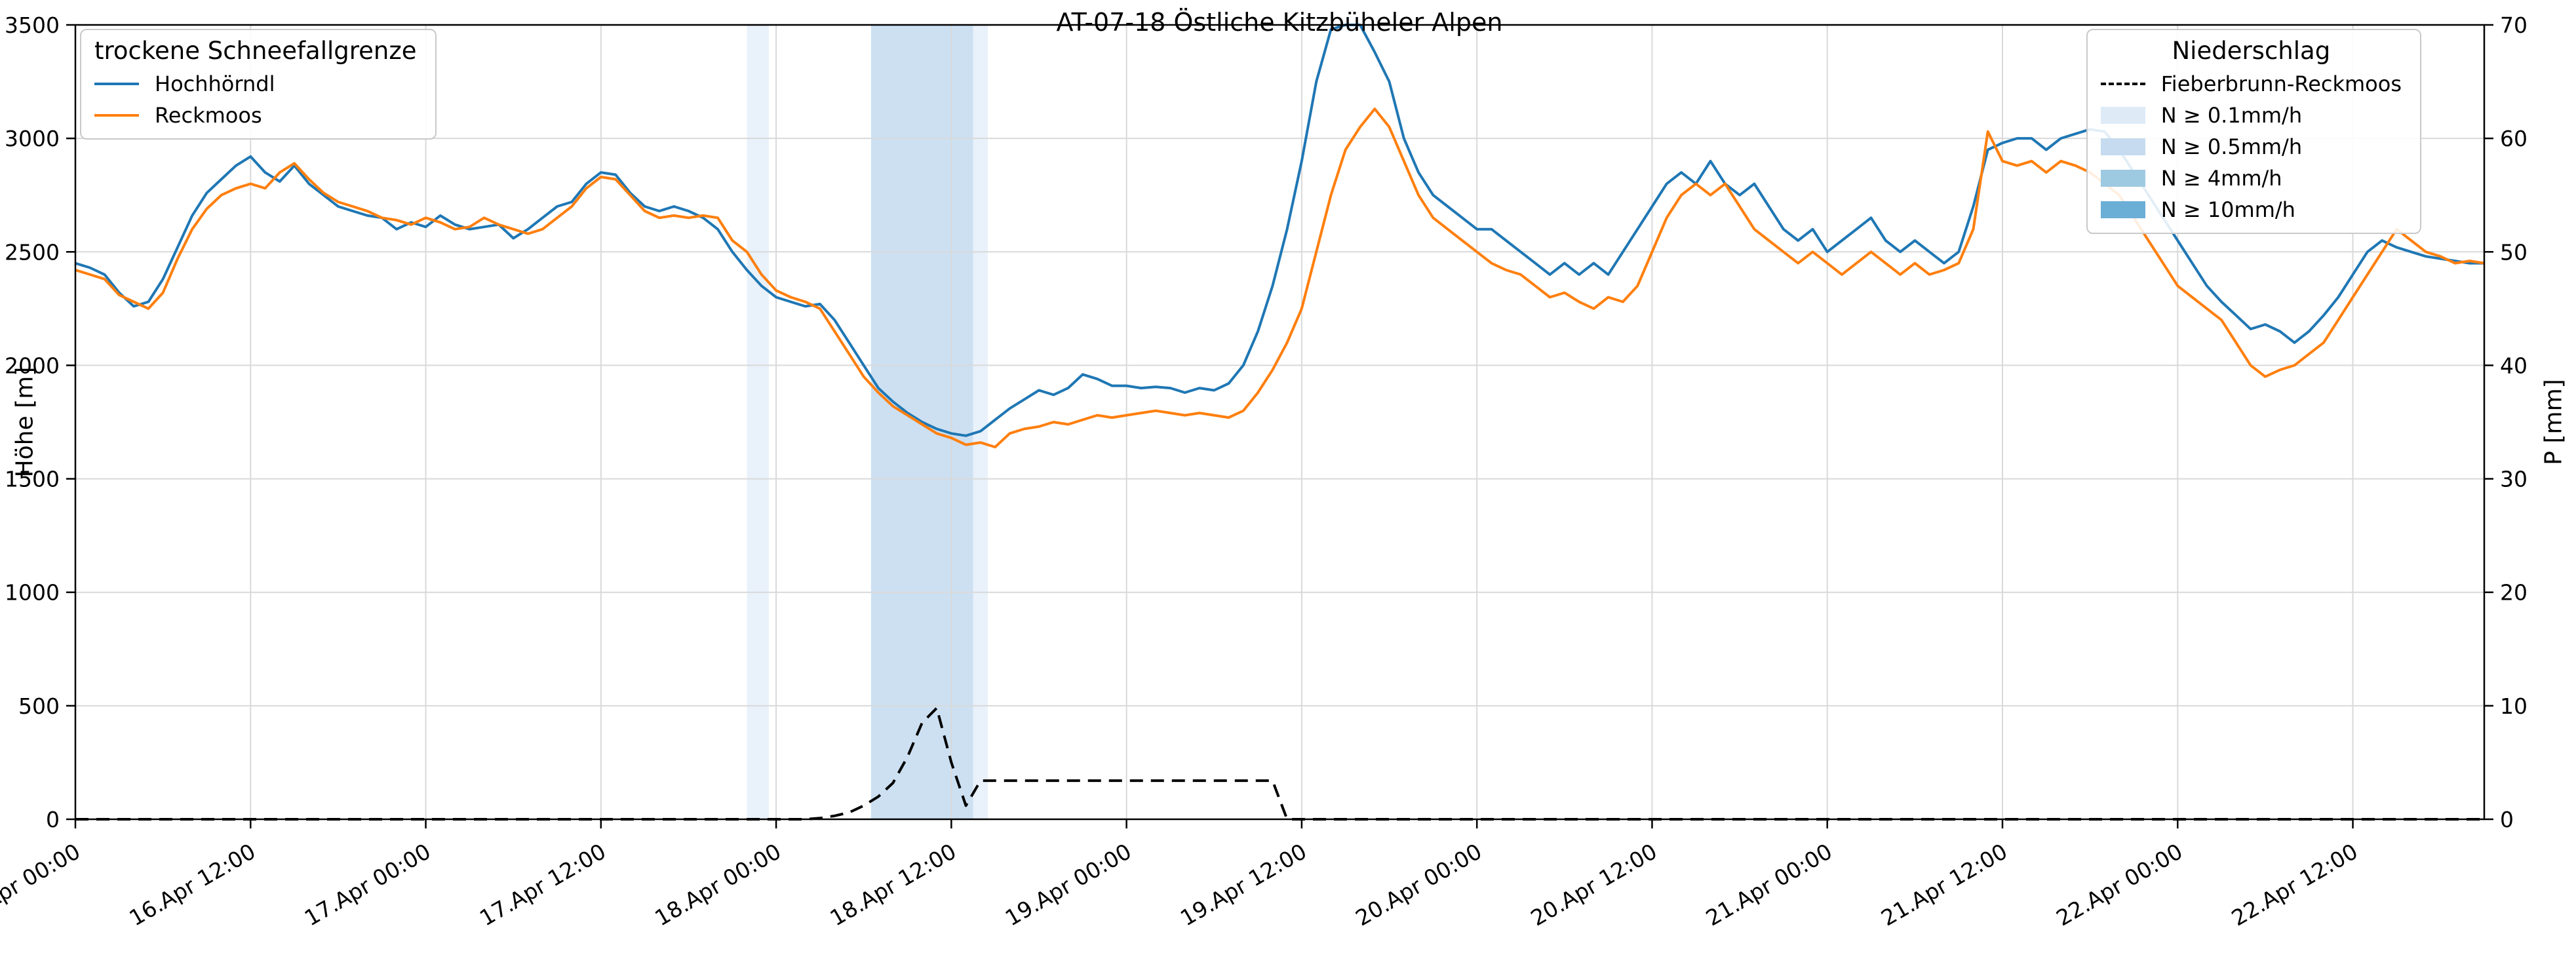  I want to click on legend-item-hochhoerndl: Hochhörndl, so click(255, 83).